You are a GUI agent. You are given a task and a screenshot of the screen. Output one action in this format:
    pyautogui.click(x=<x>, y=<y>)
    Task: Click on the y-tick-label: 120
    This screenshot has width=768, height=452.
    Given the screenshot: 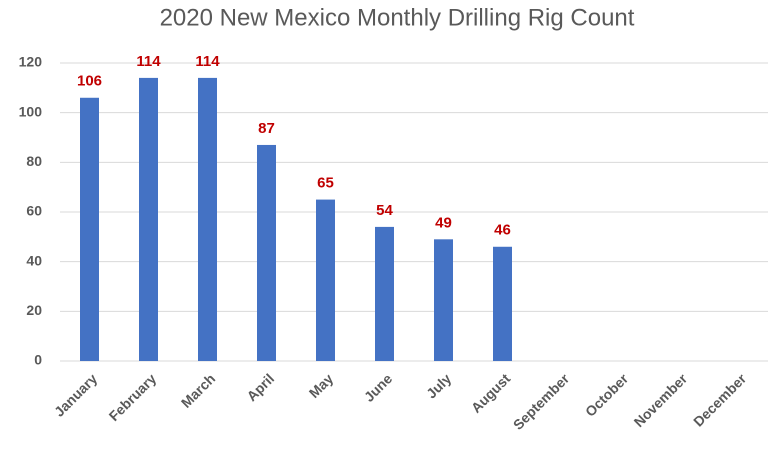 What is the action you would take?
    pyautogui.click(x=31, y=62)
    